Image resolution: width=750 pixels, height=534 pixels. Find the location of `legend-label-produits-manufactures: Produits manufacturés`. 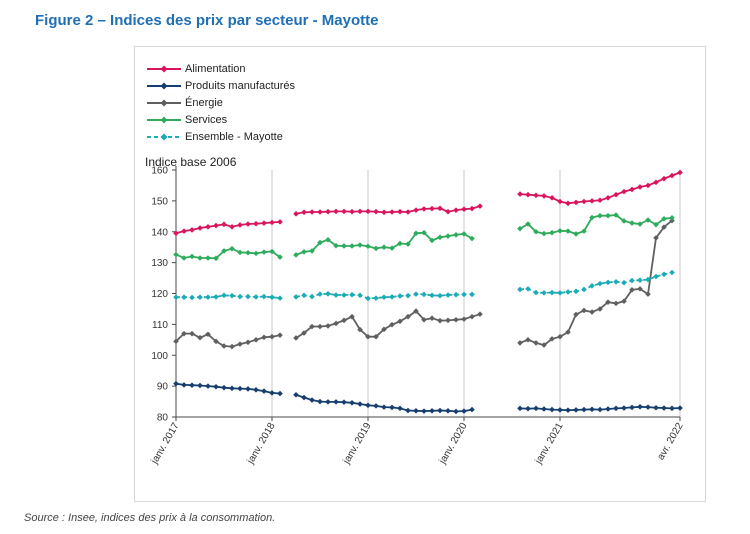

legend-label-produits-manufactures: Produits manufacturés is located at coordinates (240, 85).